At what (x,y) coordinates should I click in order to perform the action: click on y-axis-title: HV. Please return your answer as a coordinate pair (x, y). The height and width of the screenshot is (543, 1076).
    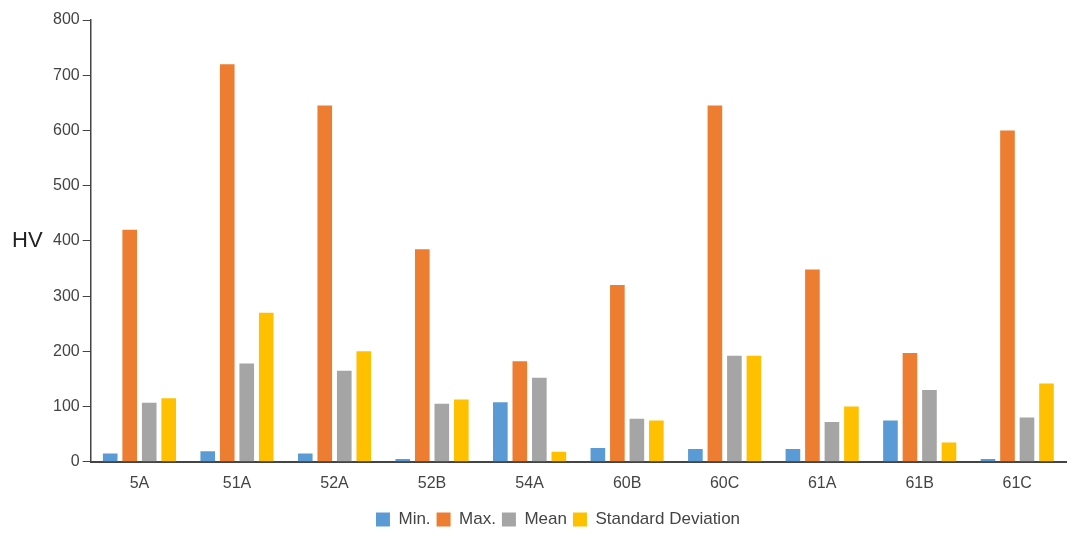
    Looking at the image, I should click on (27, 239).